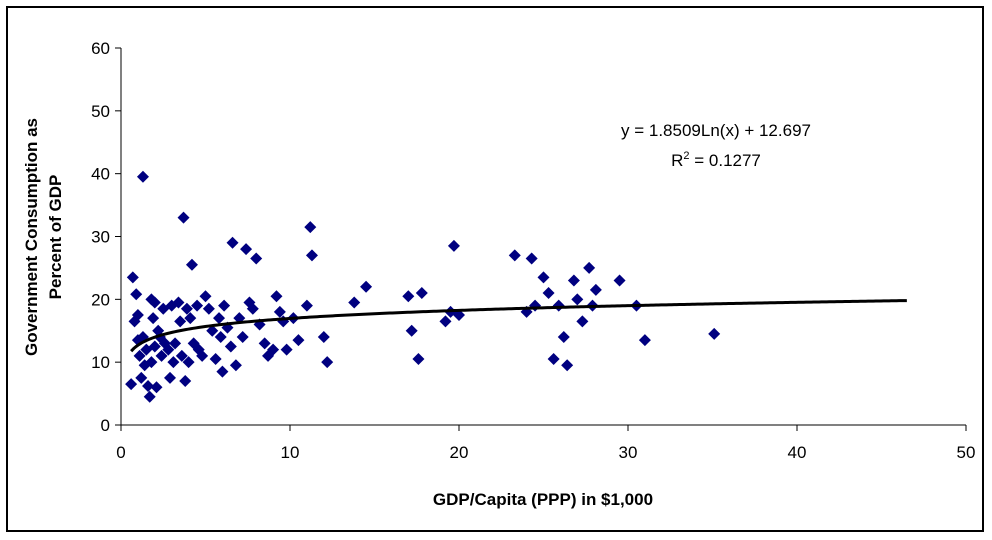 This screenshot has width=992, height=540. I want to click on r2-superscript: 2, so click(686, 156).